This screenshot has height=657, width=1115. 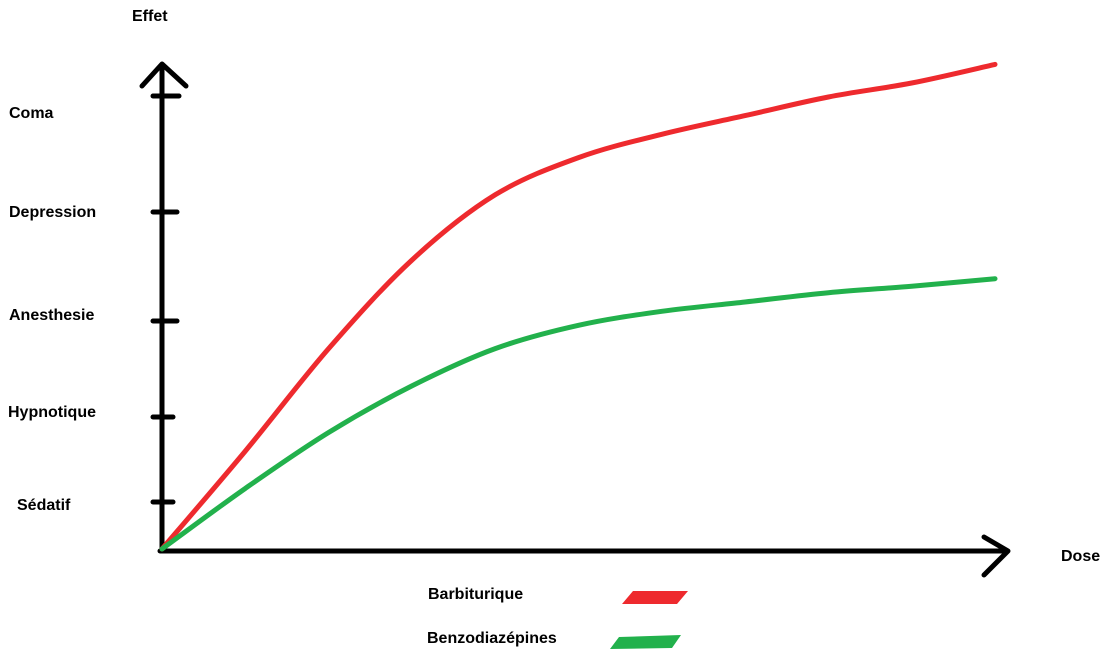 I want to click on y-axis-arrowhead, so click(x=164, y=75).